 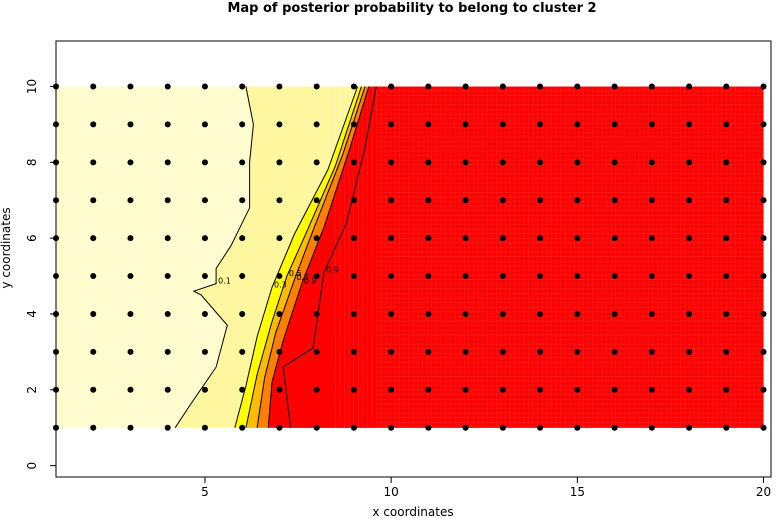 I want to click on y-tick-label: 10, so click(x=32, y=86).